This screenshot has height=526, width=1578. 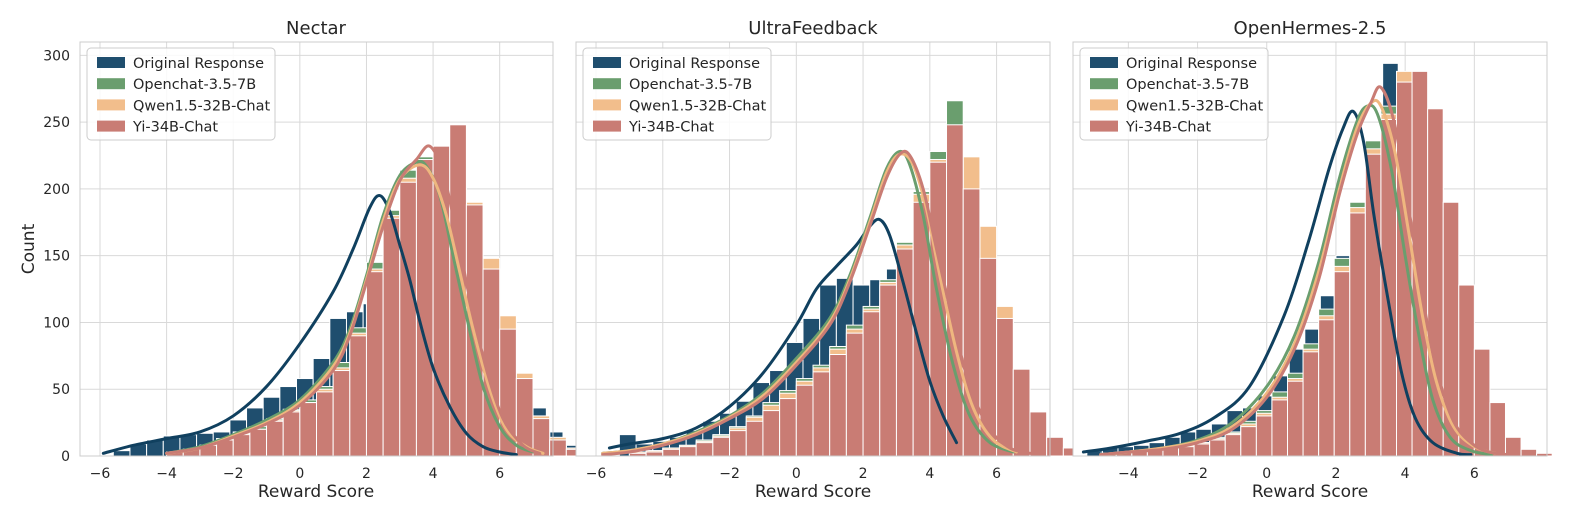 I want to click on kde-original-response, so click(x=309, y=325).